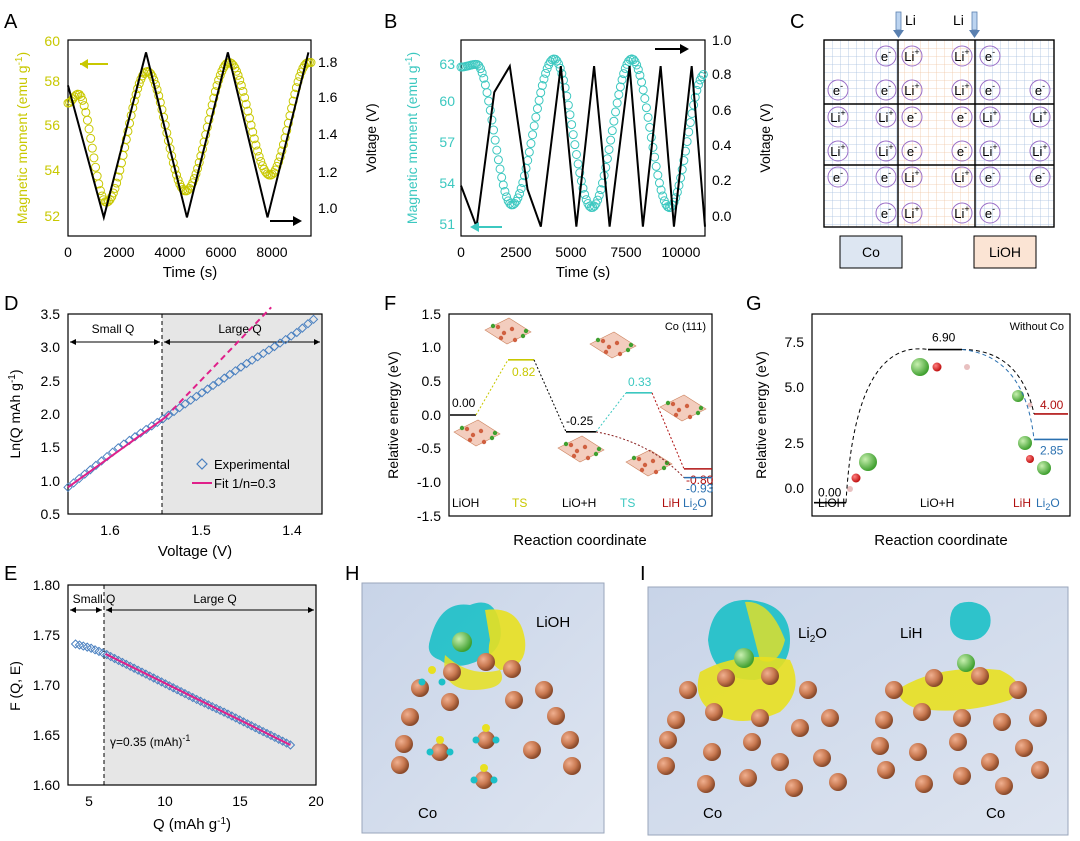 The height and width of the screenshot is (841, 1080). I want to click on x-ticks-d: 1.6 1.5 1.4, so click(201, 530).